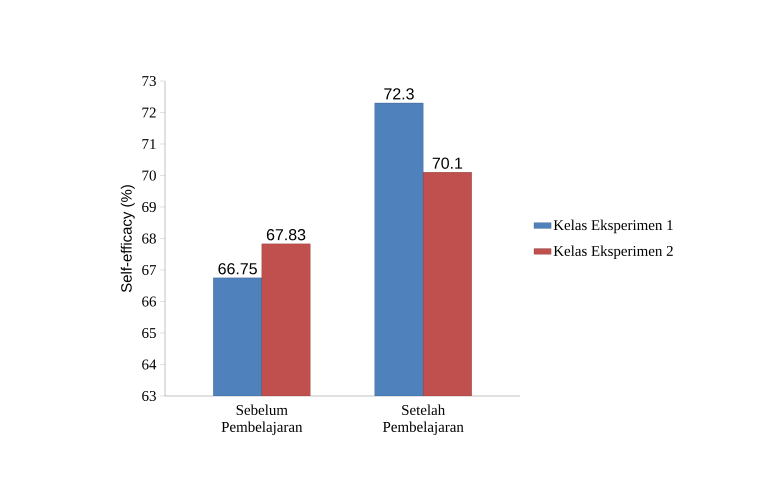 Image resolution: width=775 pixels, height=478 pixels. Describe the element at coordinates (423, 420) in the screenshot. I see `x-tick-label: Setelah Pembelajaran` at that location.